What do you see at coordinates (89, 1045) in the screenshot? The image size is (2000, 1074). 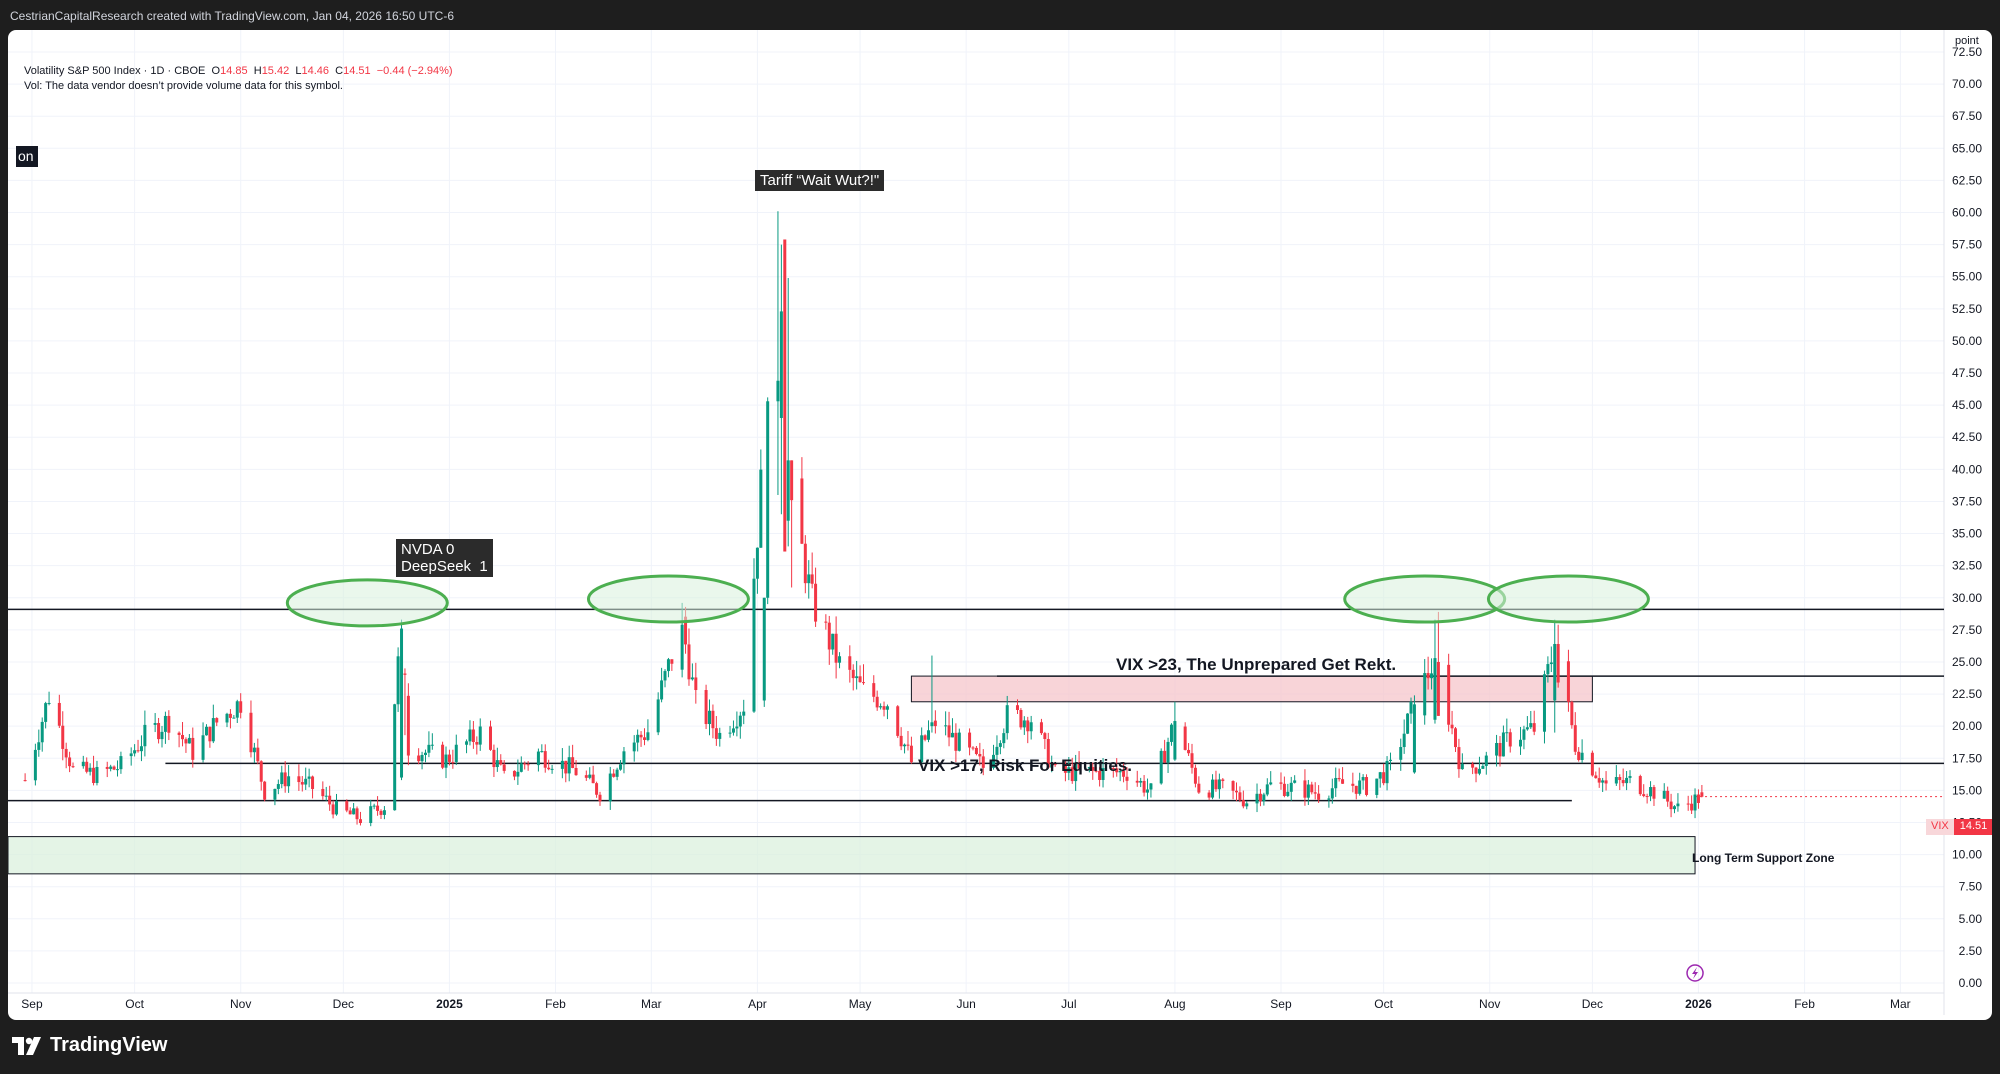 I see `tradingview-logo: TradingView` at bounding box center [89, 1045].